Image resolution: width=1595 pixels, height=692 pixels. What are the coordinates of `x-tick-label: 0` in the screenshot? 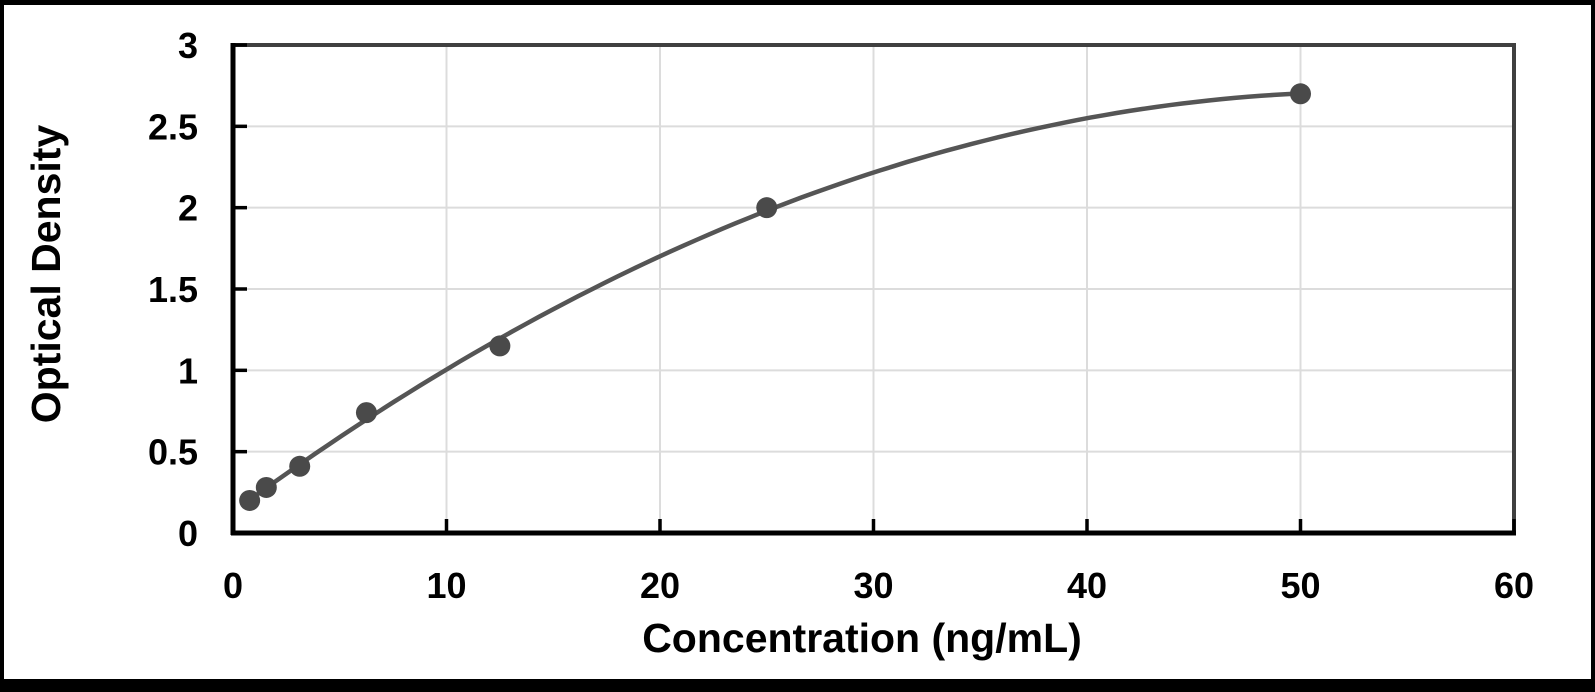 It's located at (233, 585).